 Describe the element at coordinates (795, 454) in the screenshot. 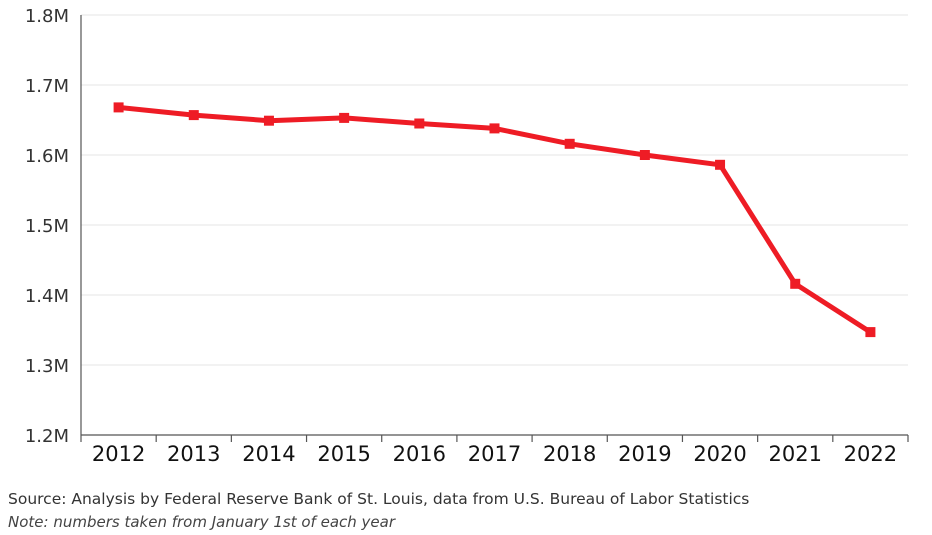

I see `x-tick-label: 2021` at that location.